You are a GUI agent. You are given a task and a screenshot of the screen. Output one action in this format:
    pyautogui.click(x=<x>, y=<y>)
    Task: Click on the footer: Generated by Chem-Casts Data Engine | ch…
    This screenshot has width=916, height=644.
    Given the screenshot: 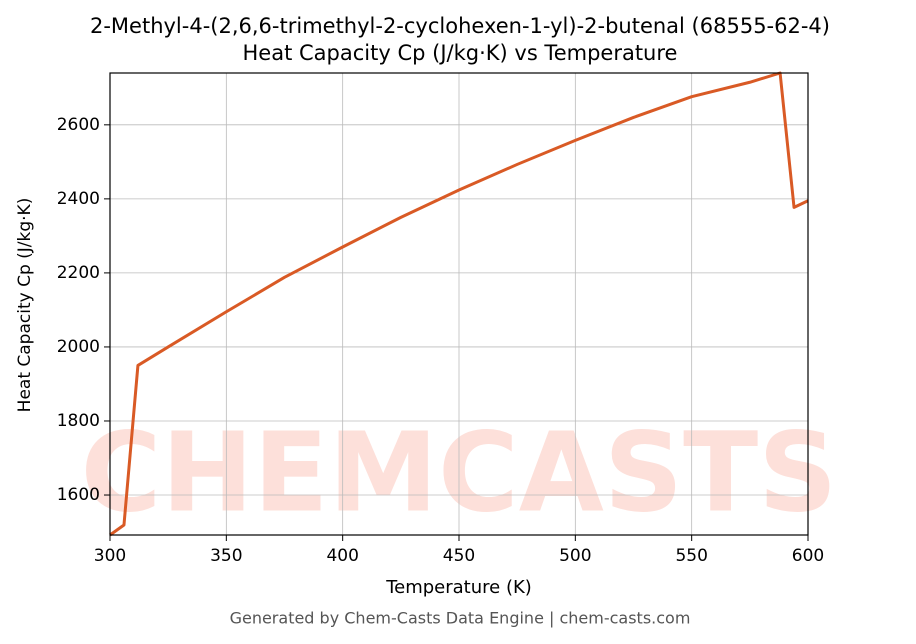 What is the action you would take?
    pyautogui.click(x=460, y=618)
    